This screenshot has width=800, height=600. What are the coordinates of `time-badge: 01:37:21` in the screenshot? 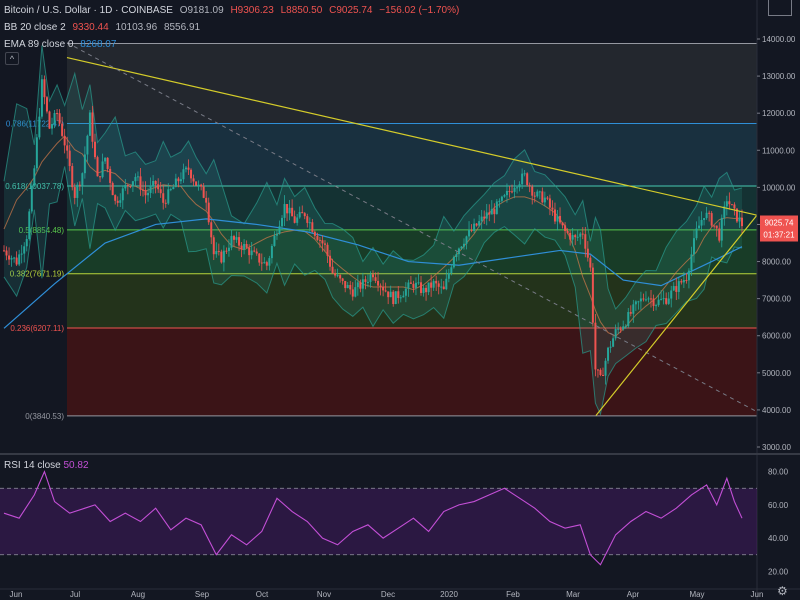 It's located at (779, 234).